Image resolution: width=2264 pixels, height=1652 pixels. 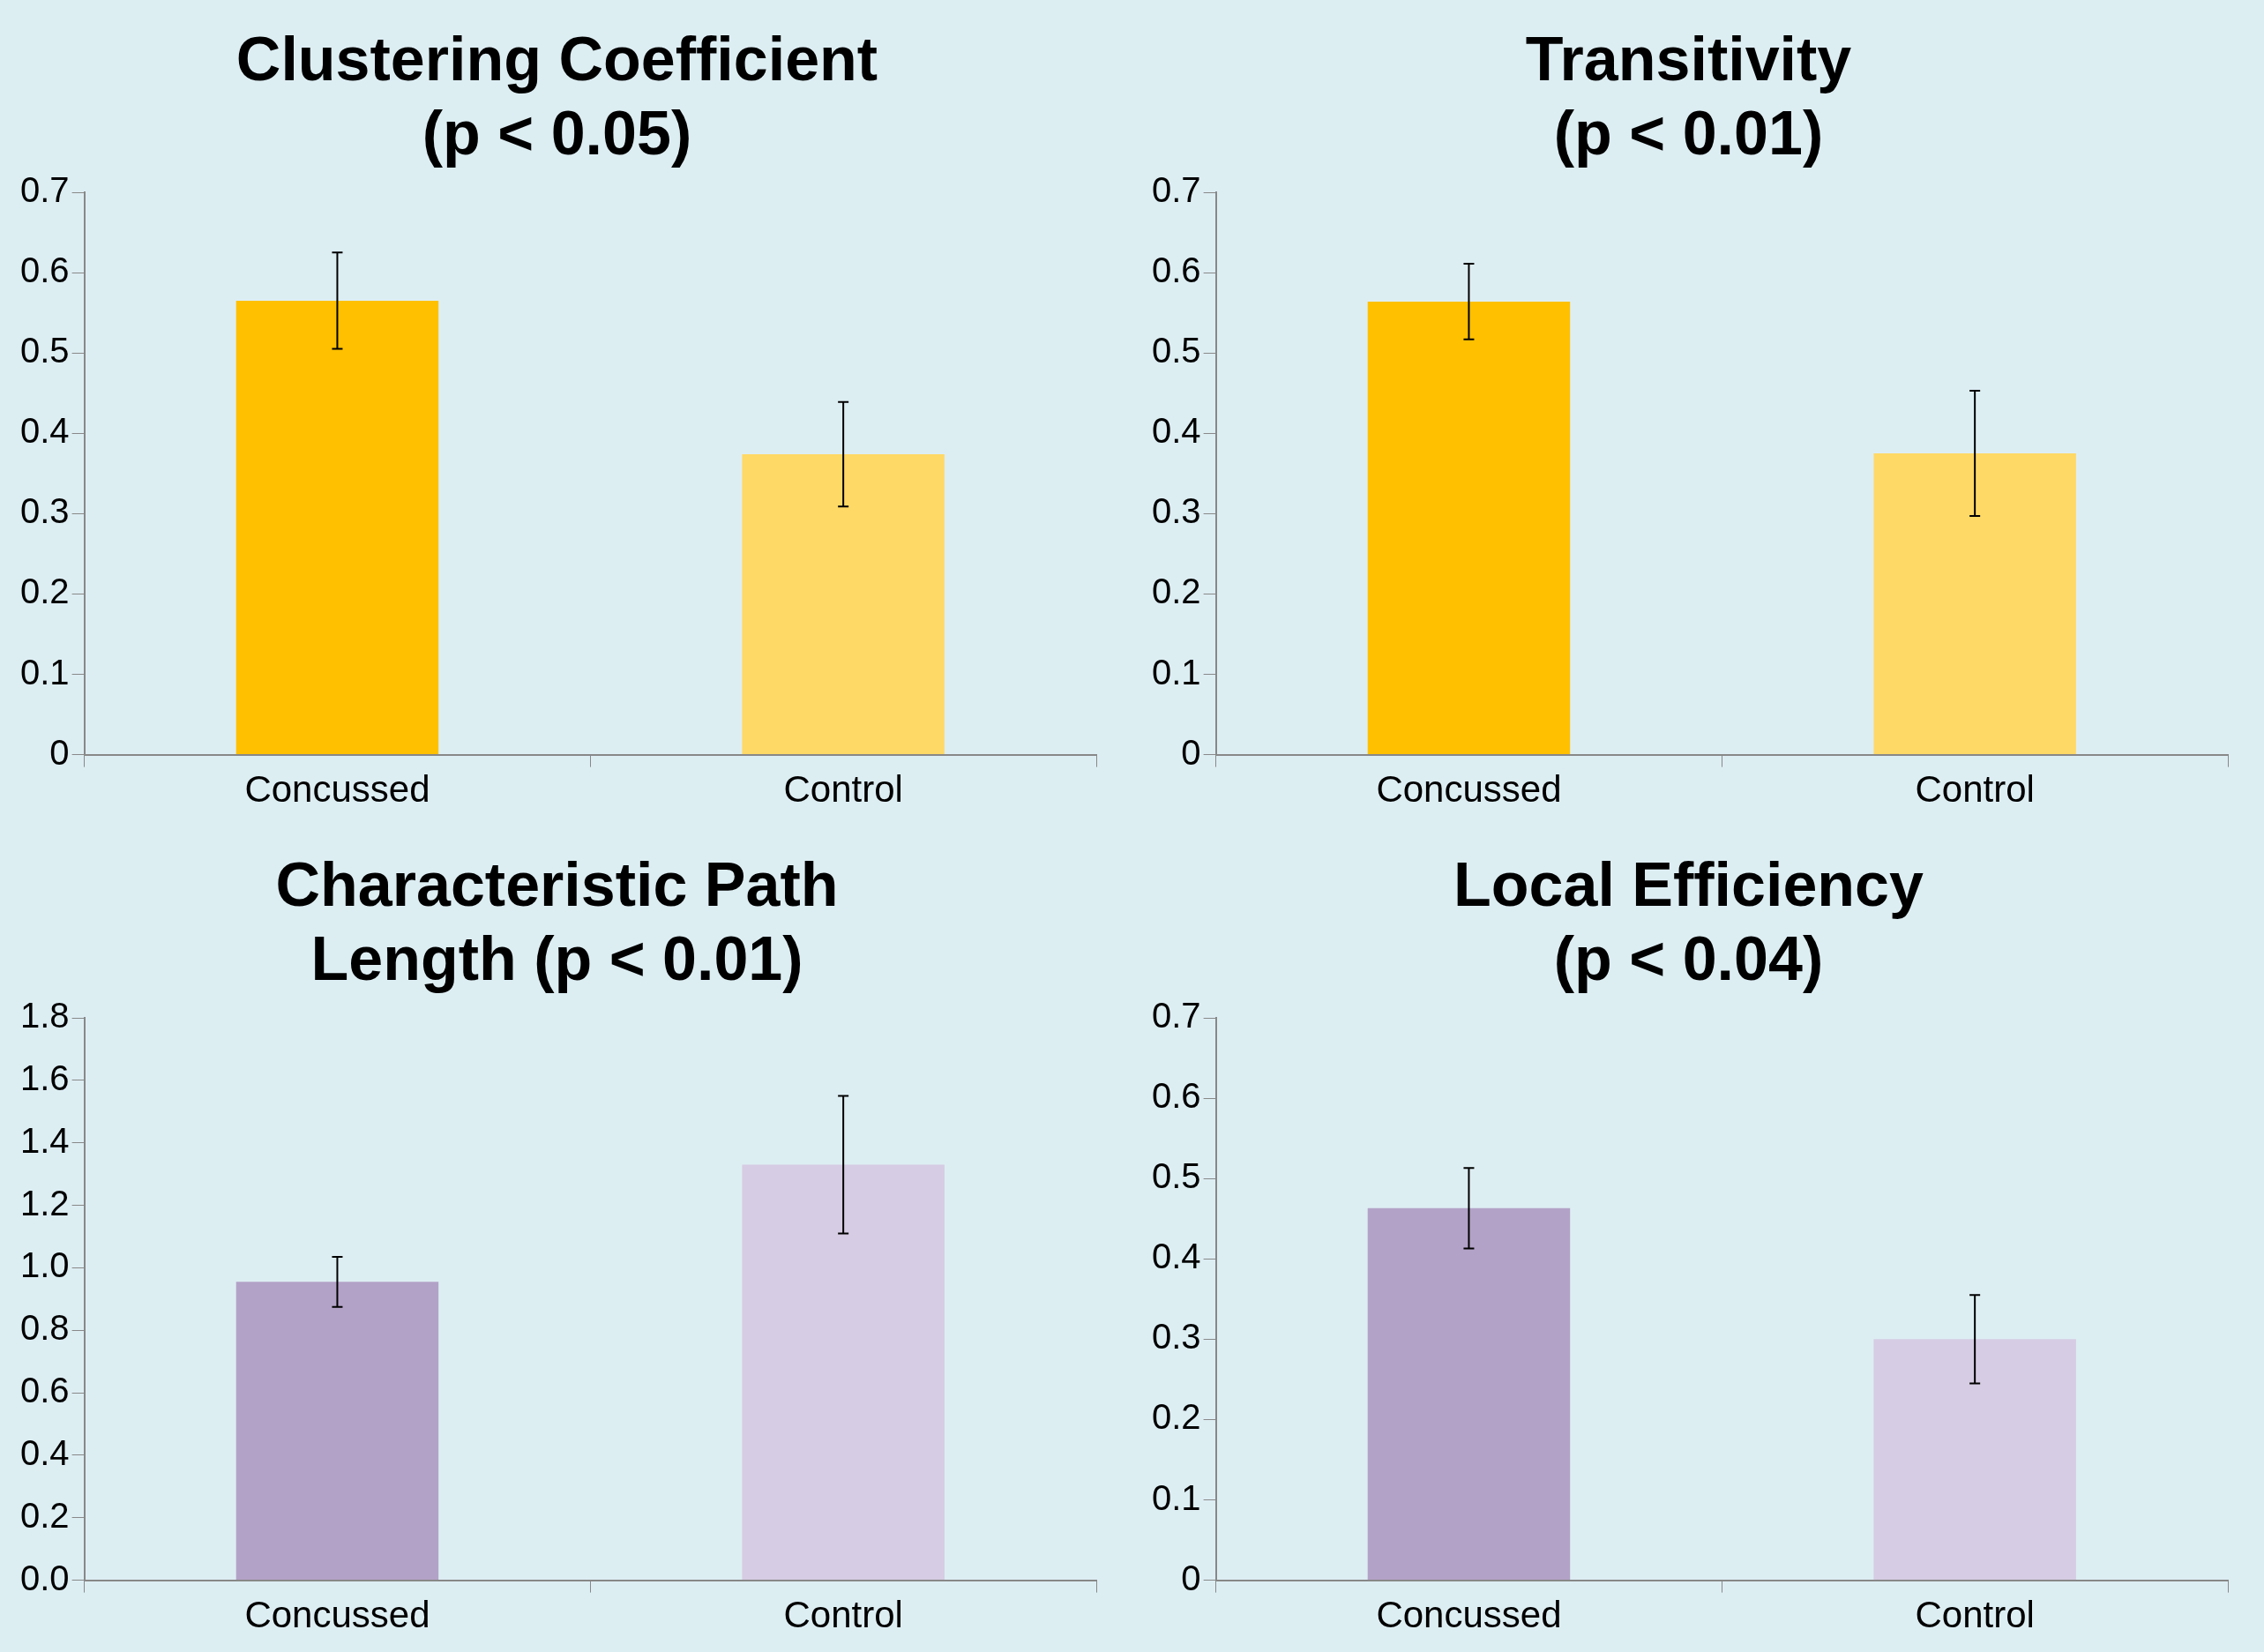 What do you see at coordinates (556, 96) in the screenshot?
I see `chart-title: Clustering Coefficient (p < 0.05)` at bounding box center [556, 96].